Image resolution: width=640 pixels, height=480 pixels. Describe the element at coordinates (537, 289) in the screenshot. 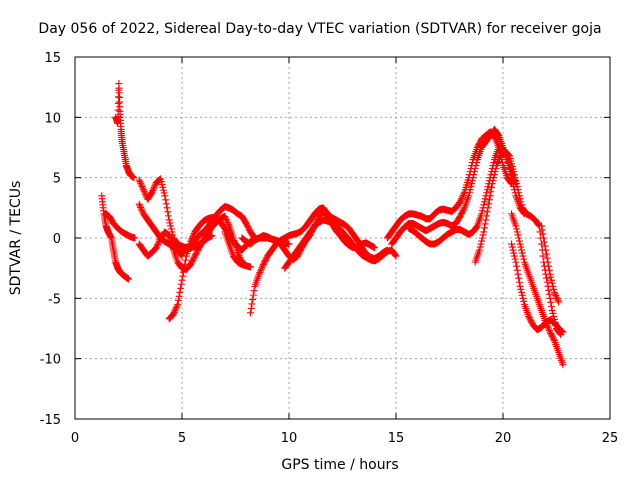

I see `series-t17` at that location.